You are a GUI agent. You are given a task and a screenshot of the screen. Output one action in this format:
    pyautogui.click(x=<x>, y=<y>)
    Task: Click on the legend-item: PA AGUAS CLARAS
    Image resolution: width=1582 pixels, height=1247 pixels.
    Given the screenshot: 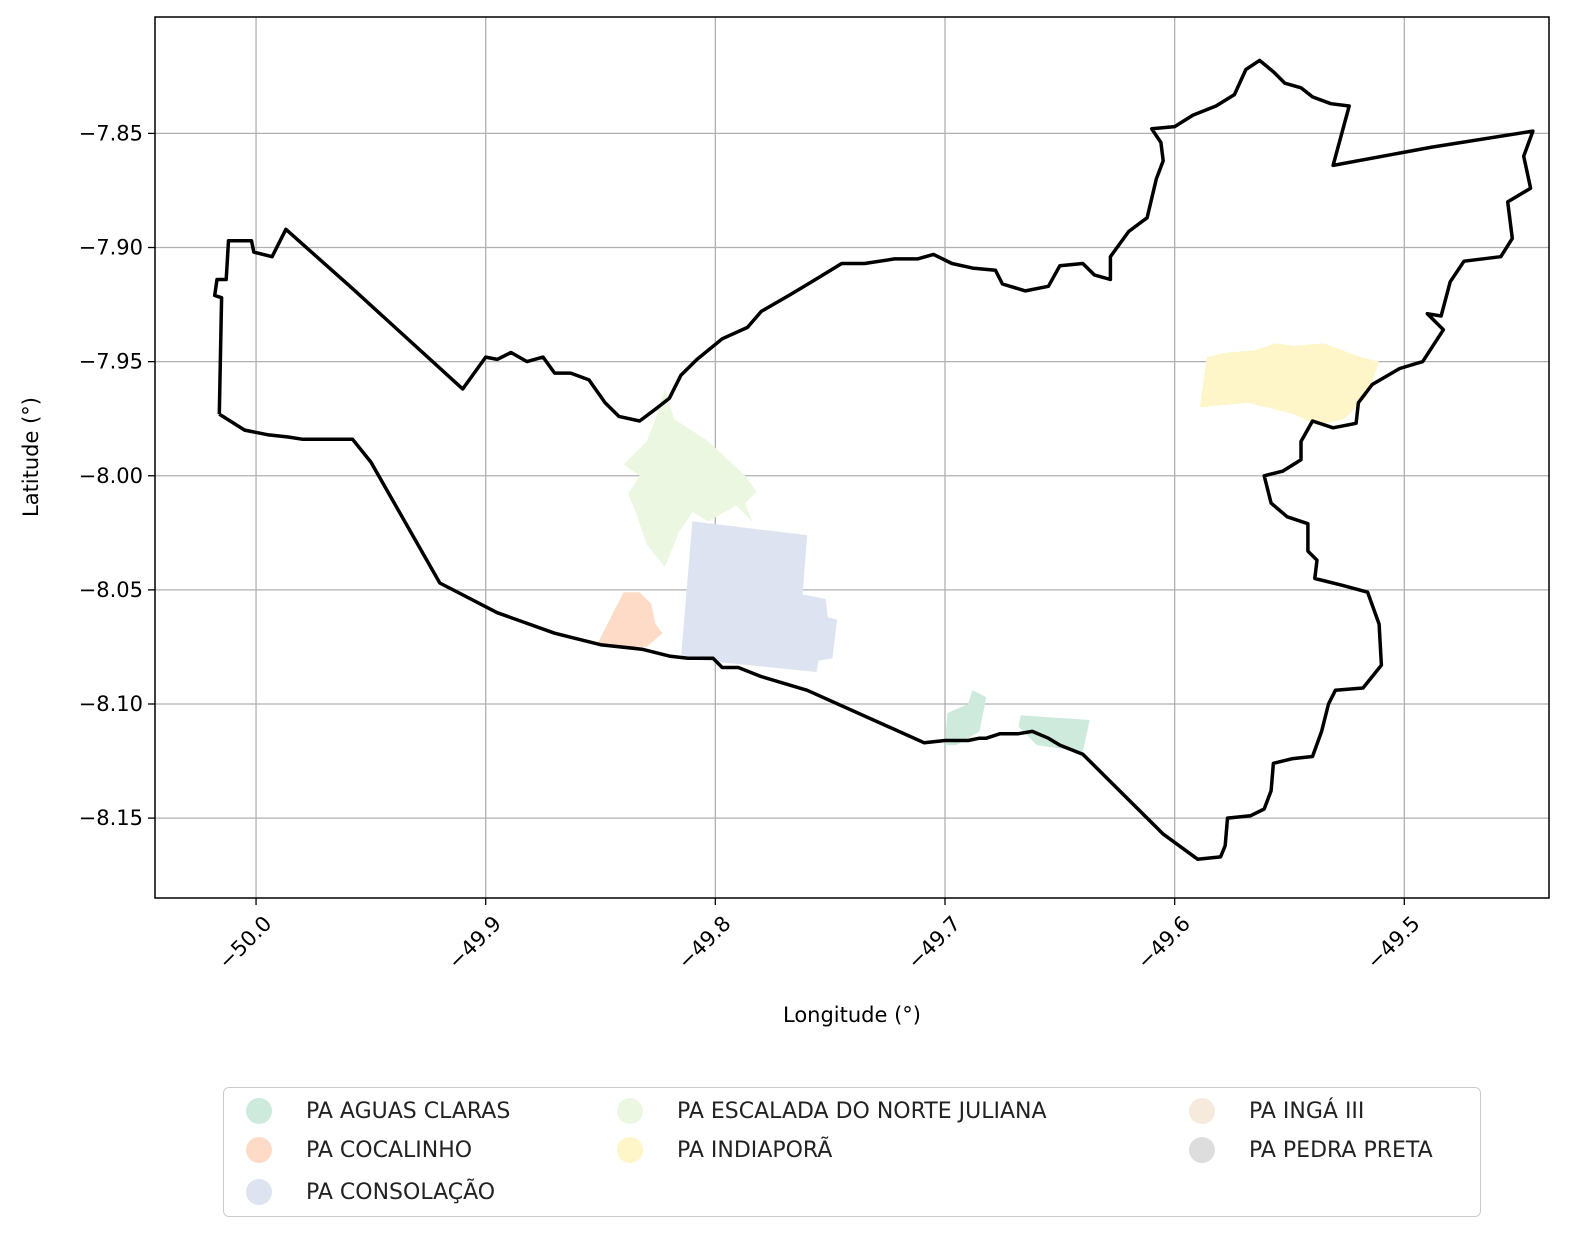 What is the action you would take?
    pyautogui.click(x=378, y=1111)
    